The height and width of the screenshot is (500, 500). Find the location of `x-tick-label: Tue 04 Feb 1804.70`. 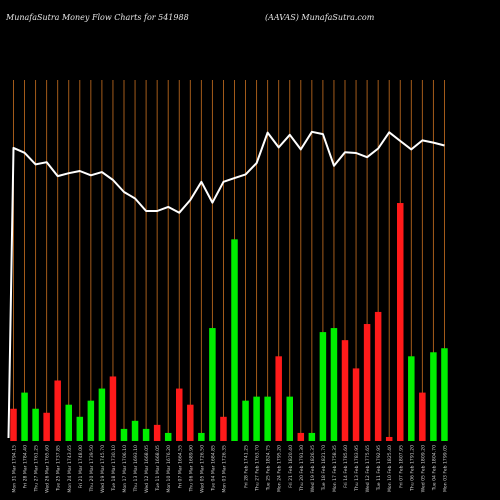

x-tick-label: Tue 04 Feb 1804.70 is located at coordinates (434, 468).